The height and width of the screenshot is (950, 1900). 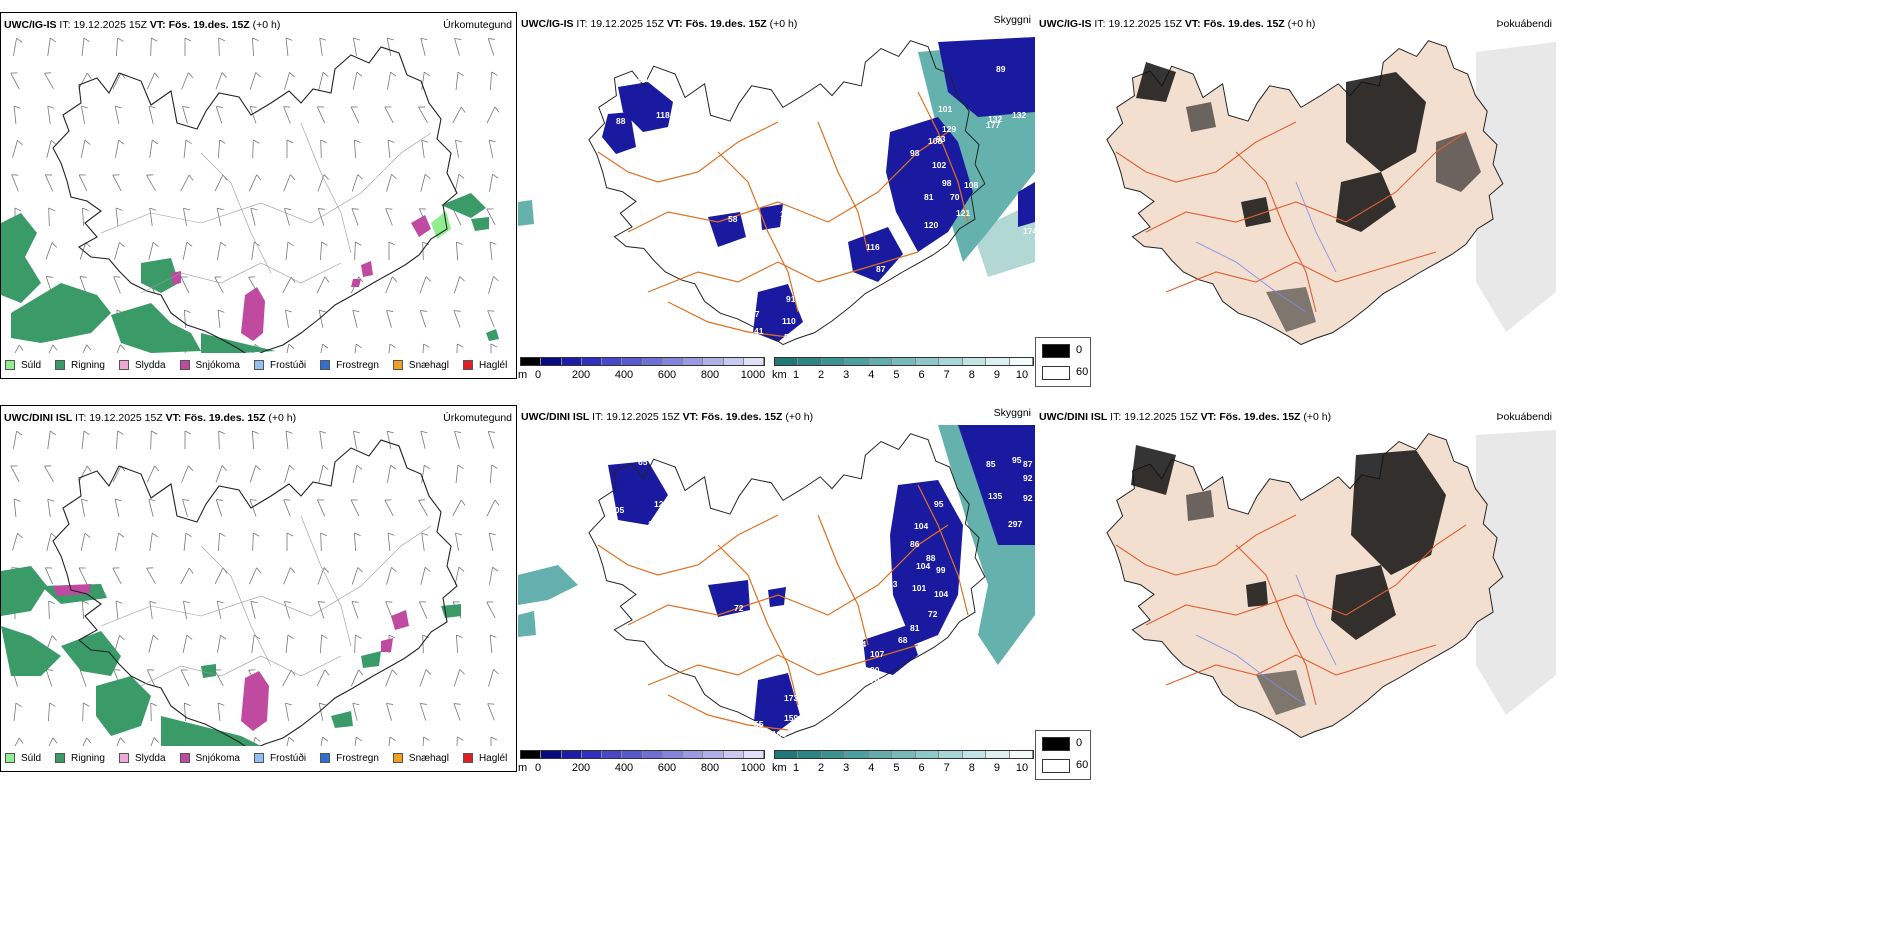 What do you see at coordinates (955, 197) in the screenshot?
I see `ceiling-label: 70` at bounding box center [955, 197].